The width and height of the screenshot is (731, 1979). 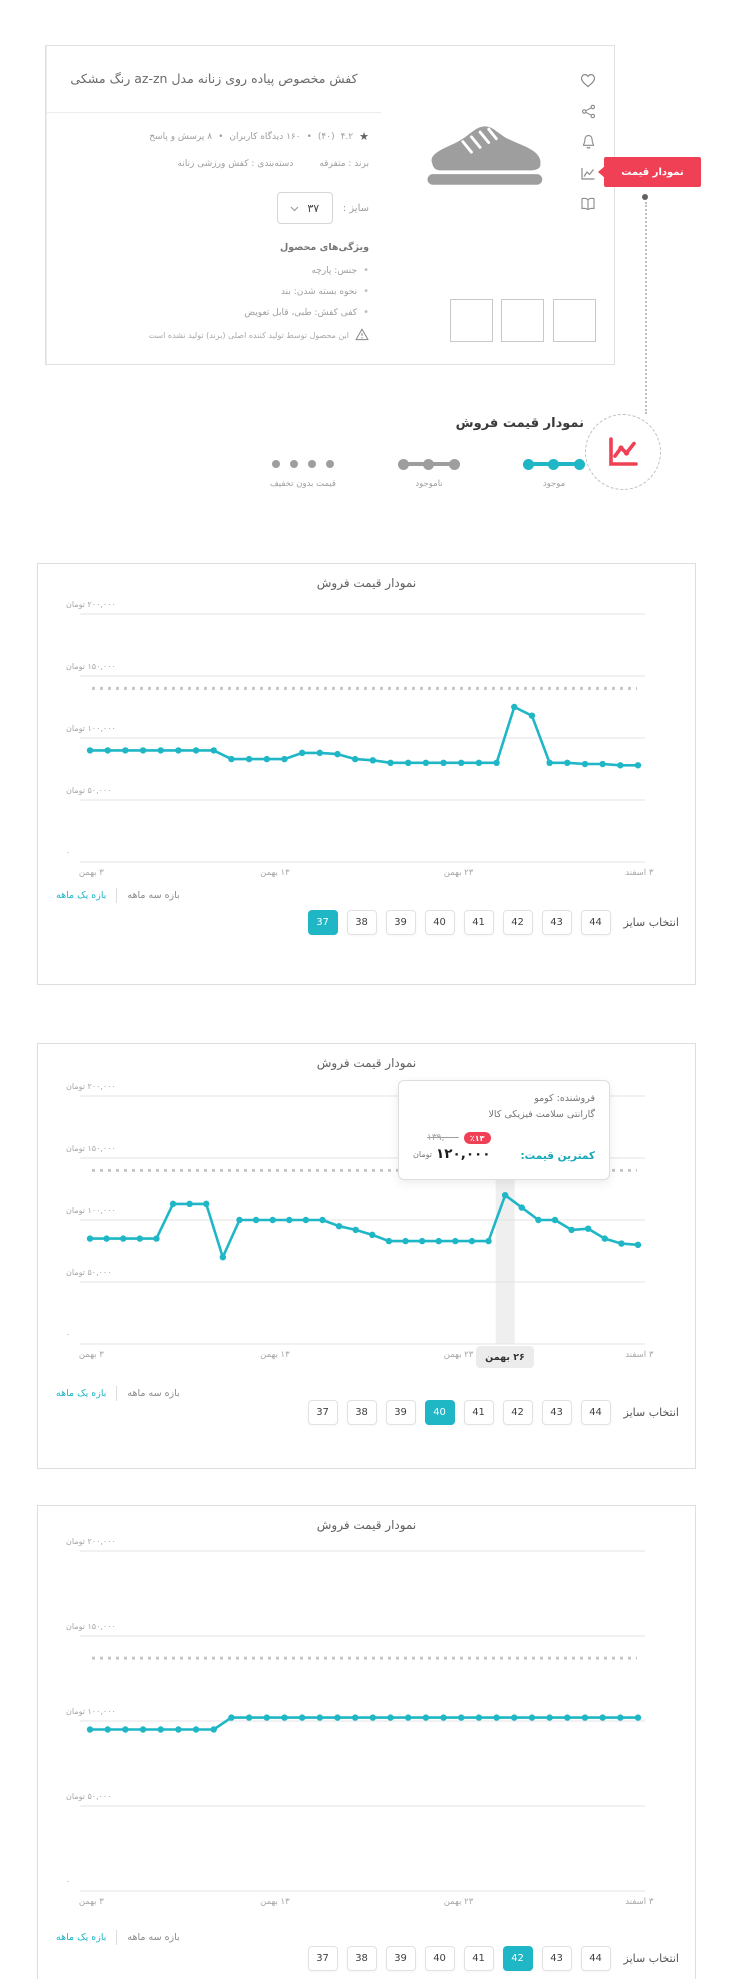 I want to click on tooltip-warranty: گارانتی سلامت فیزیکی کالا, so click(x=541, y=1114).